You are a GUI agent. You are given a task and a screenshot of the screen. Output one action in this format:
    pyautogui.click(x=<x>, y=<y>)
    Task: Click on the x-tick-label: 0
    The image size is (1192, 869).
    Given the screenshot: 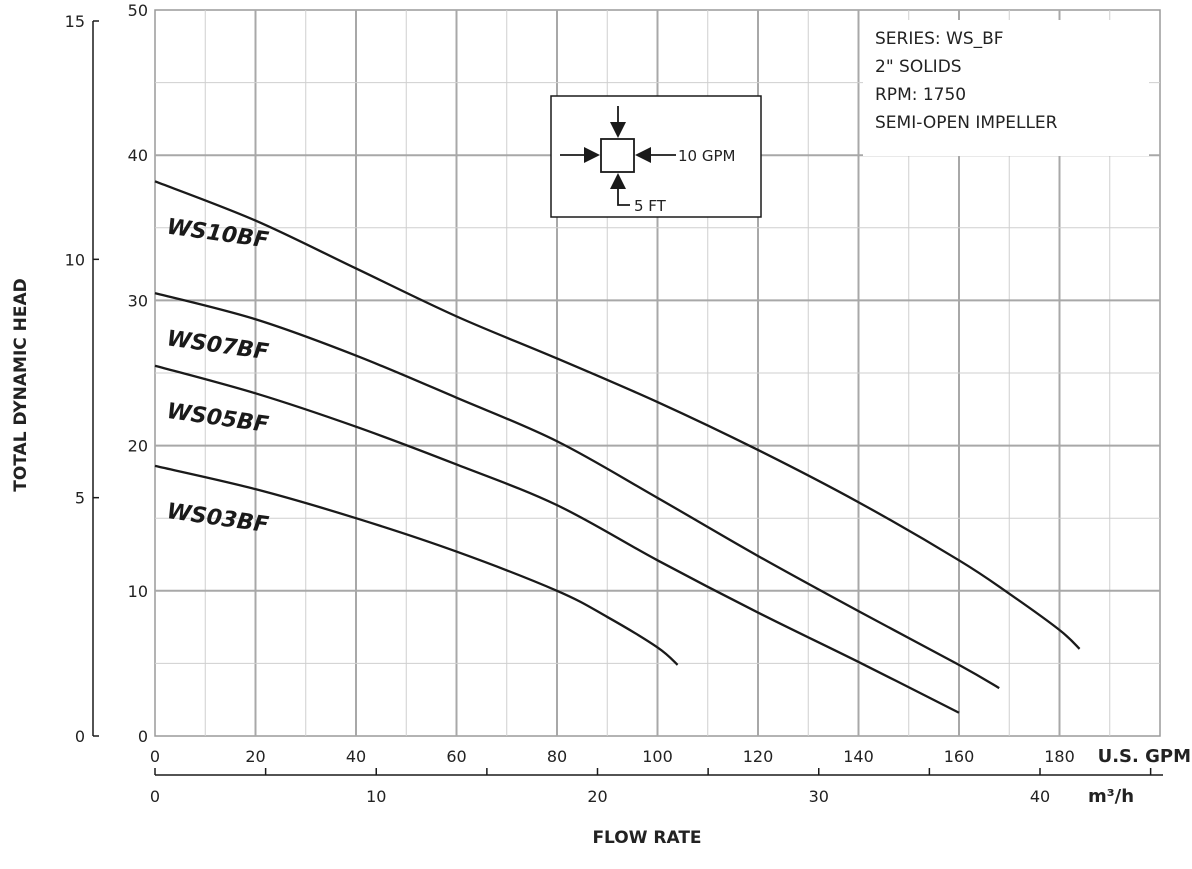 What is the action you would take?
    pyautogui.click(x=155, y=756)
    